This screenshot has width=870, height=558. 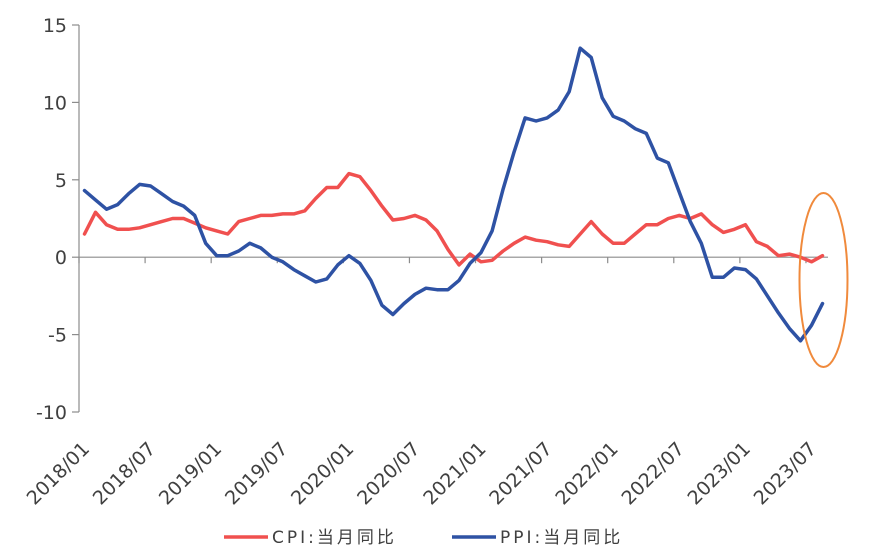 I want to click on legend: CPI:当月同比 PPI:当月同比, so click(x=423, y=538).